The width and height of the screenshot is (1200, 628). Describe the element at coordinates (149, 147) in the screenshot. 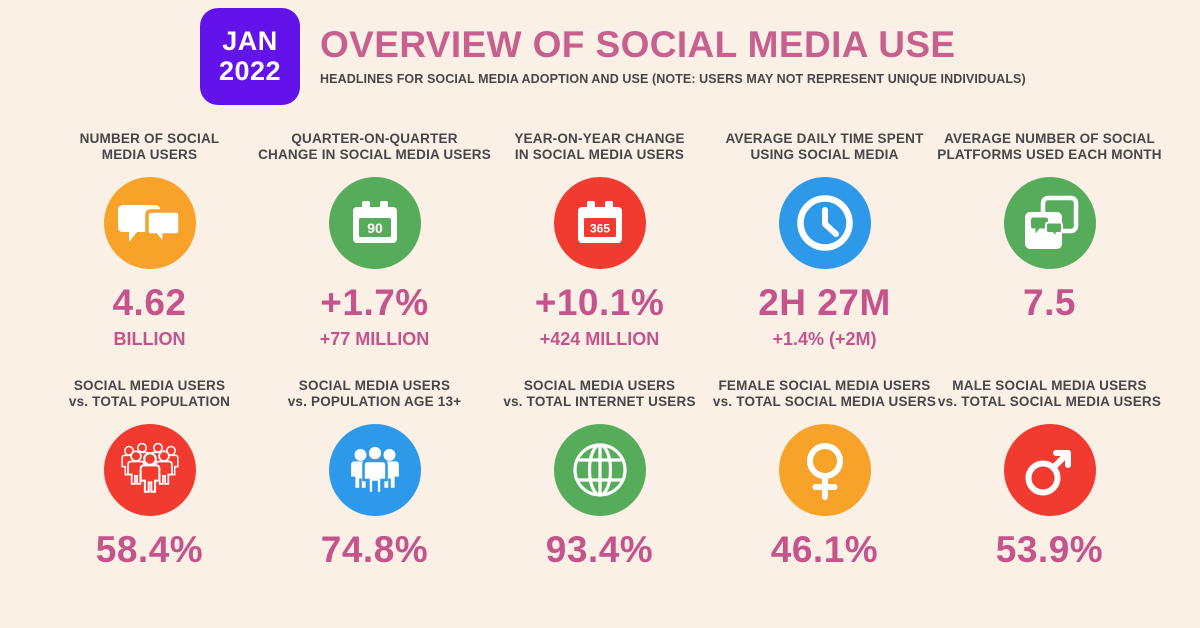

I see `stat-label: NUMBER OF SOCIAL MEDIA USERS` at that location.